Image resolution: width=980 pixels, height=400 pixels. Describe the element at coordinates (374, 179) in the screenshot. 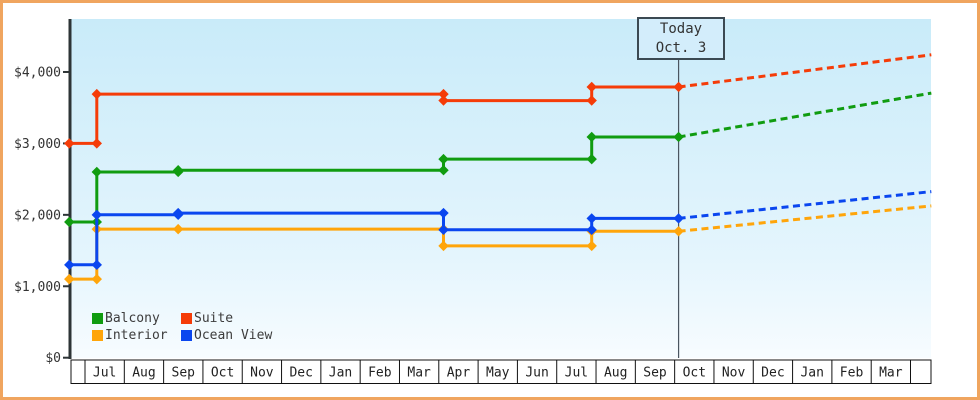

I see `series-line-balcony` at that location.